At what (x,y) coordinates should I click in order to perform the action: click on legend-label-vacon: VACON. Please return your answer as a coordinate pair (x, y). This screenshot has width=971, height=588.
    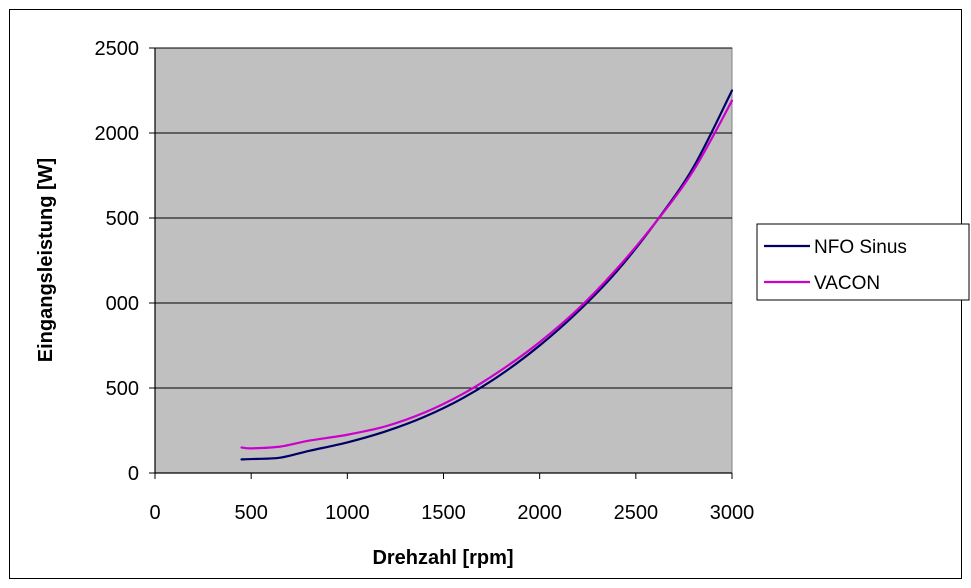
    Looking at the image, I should click on (847, 283).